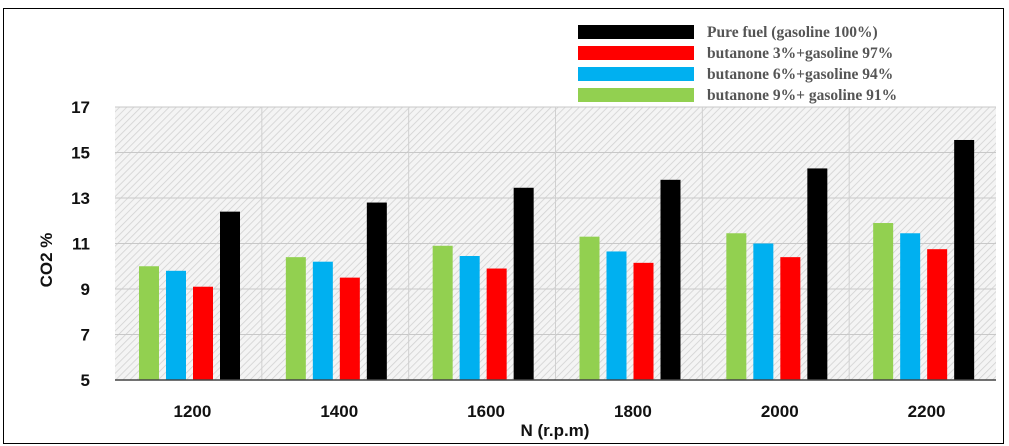 The width and height of the screenshot is (1009, 446). I want to click on y-tick-label: 17, so click(80, 107).